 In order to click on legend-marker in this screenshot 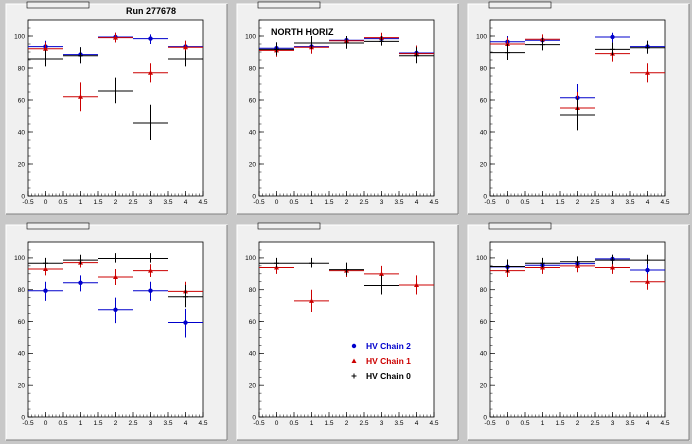, I will do `click(354, 360)`.